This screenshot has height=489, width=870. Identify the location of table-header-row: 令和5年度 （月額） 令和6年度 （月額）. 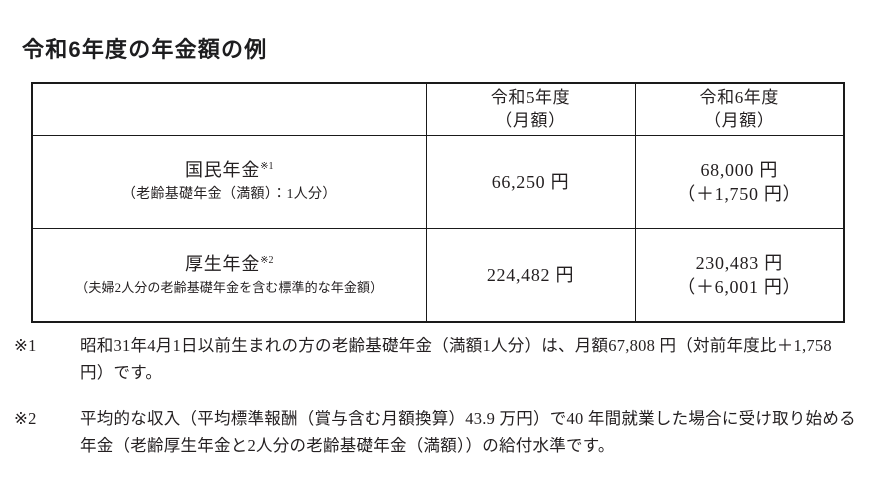
(438, 109).